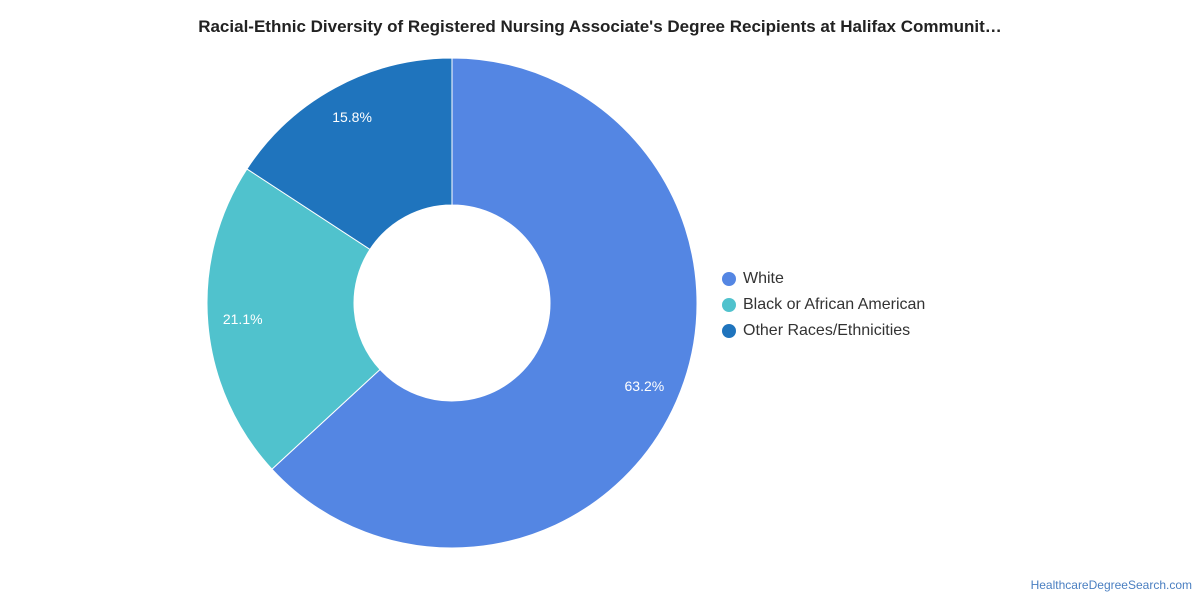  I want to click on legend-label-1: Black or African American, so click(834, 304).